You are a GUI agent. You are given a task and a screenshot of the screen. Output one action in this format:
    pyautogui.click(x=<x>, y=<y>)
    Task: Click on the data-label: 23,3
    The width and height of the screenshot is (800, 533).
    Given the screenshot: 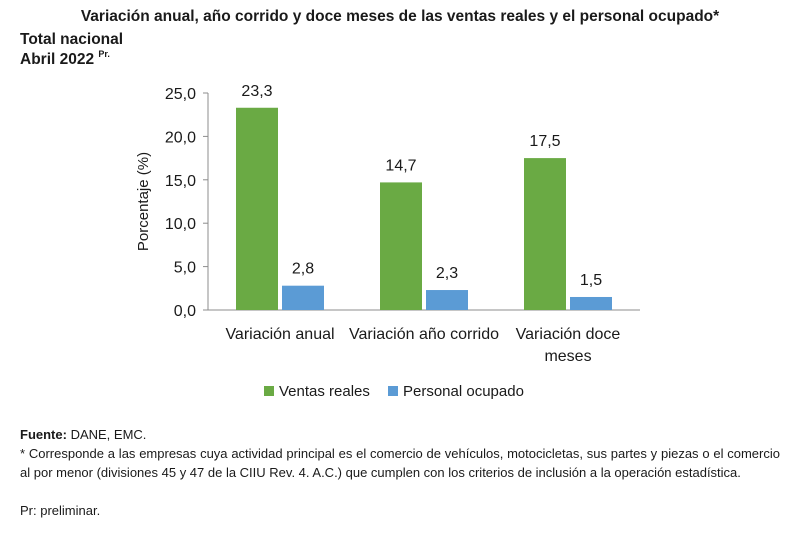 What is the action you would take?
    pyautogui.click(x=256, y=91)
    